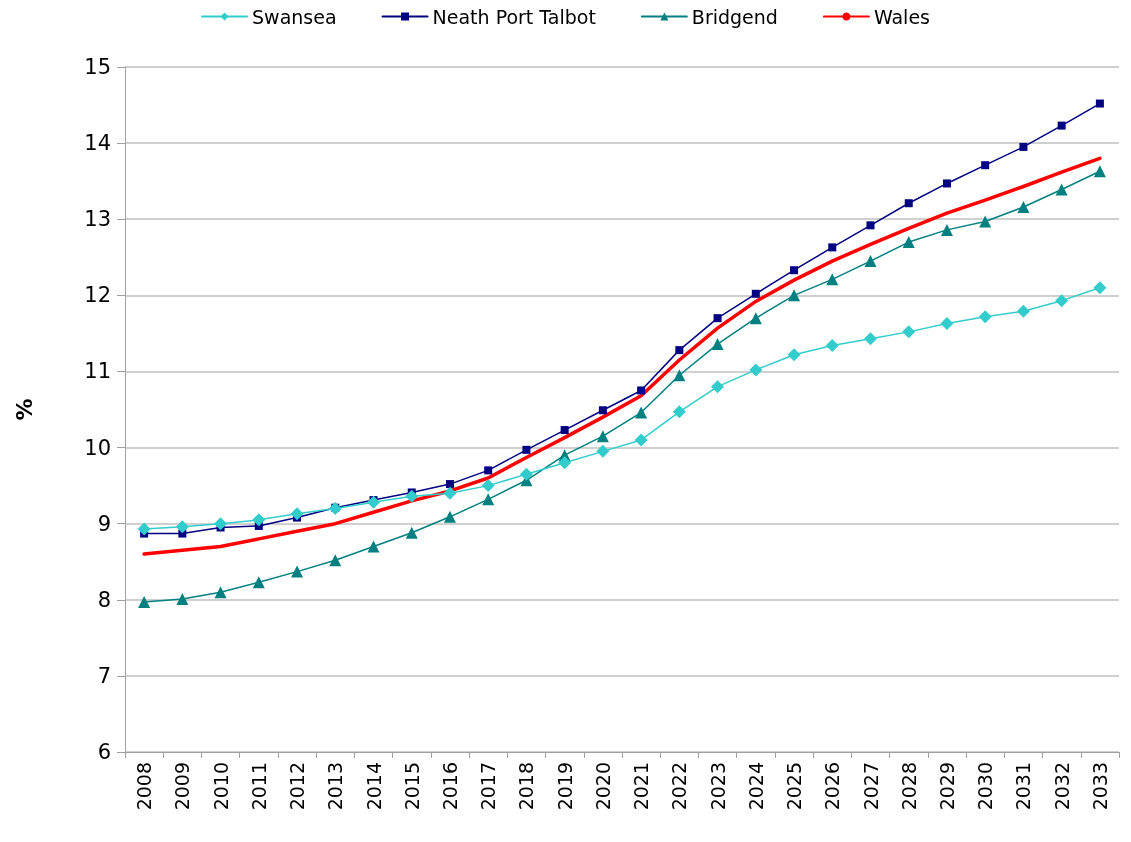  I want to click on legend-label: Bridgend, so click(734, 16).